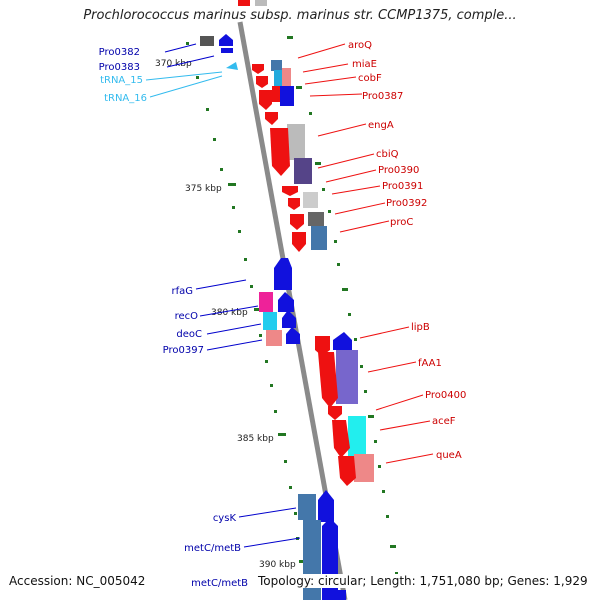  Describe the element at coordinates (119, 52) in the screenshot. I see `gene-label: Pro0382` at that location.